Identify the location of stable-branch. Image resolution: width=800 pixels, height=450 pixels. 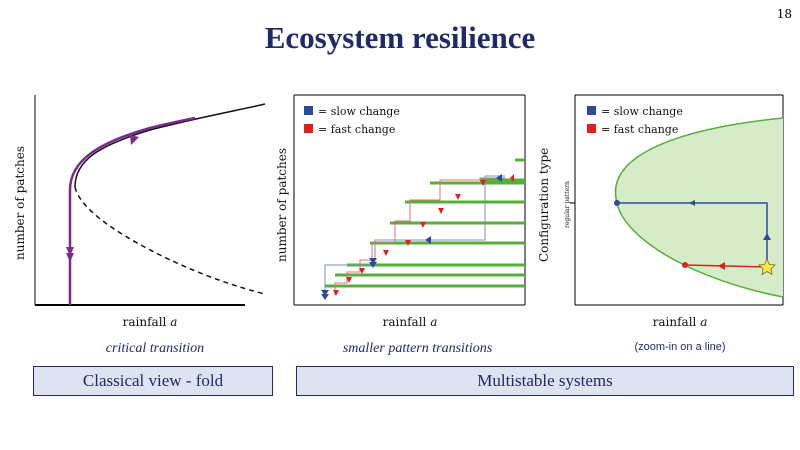
(170, 145).